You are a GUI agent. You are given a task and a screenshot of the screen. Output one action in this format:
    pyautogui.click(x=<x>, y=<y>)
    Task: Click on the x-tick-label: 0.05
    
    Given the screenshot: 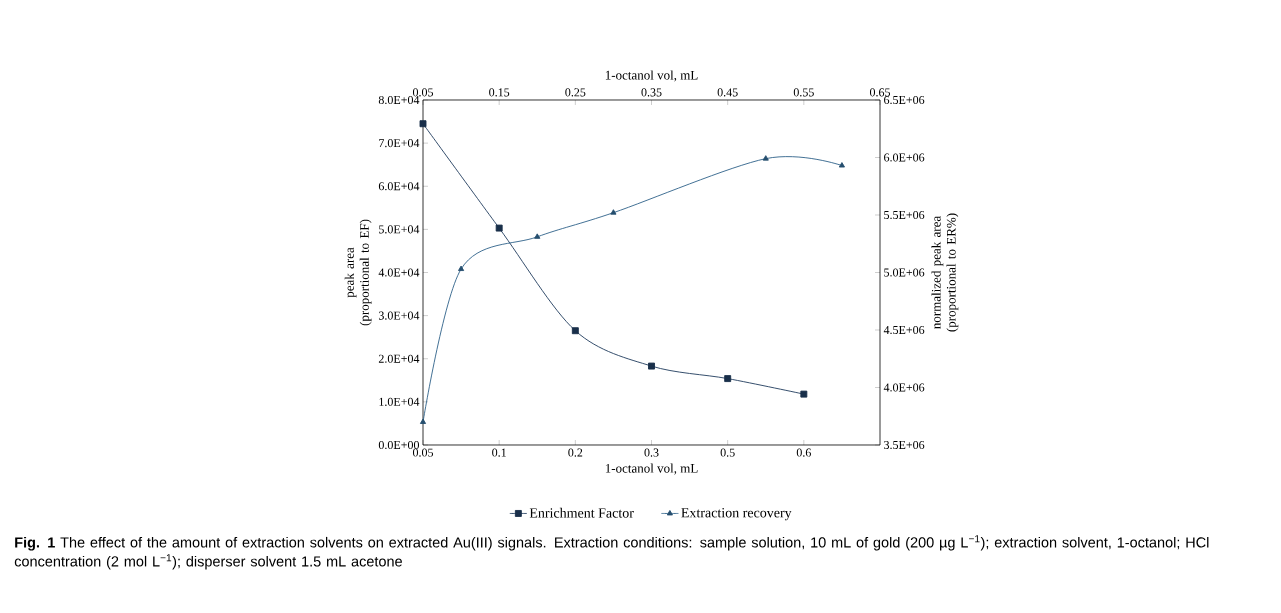 What is the action you would take?
    pyautogui.click(x=423, y=452)
    